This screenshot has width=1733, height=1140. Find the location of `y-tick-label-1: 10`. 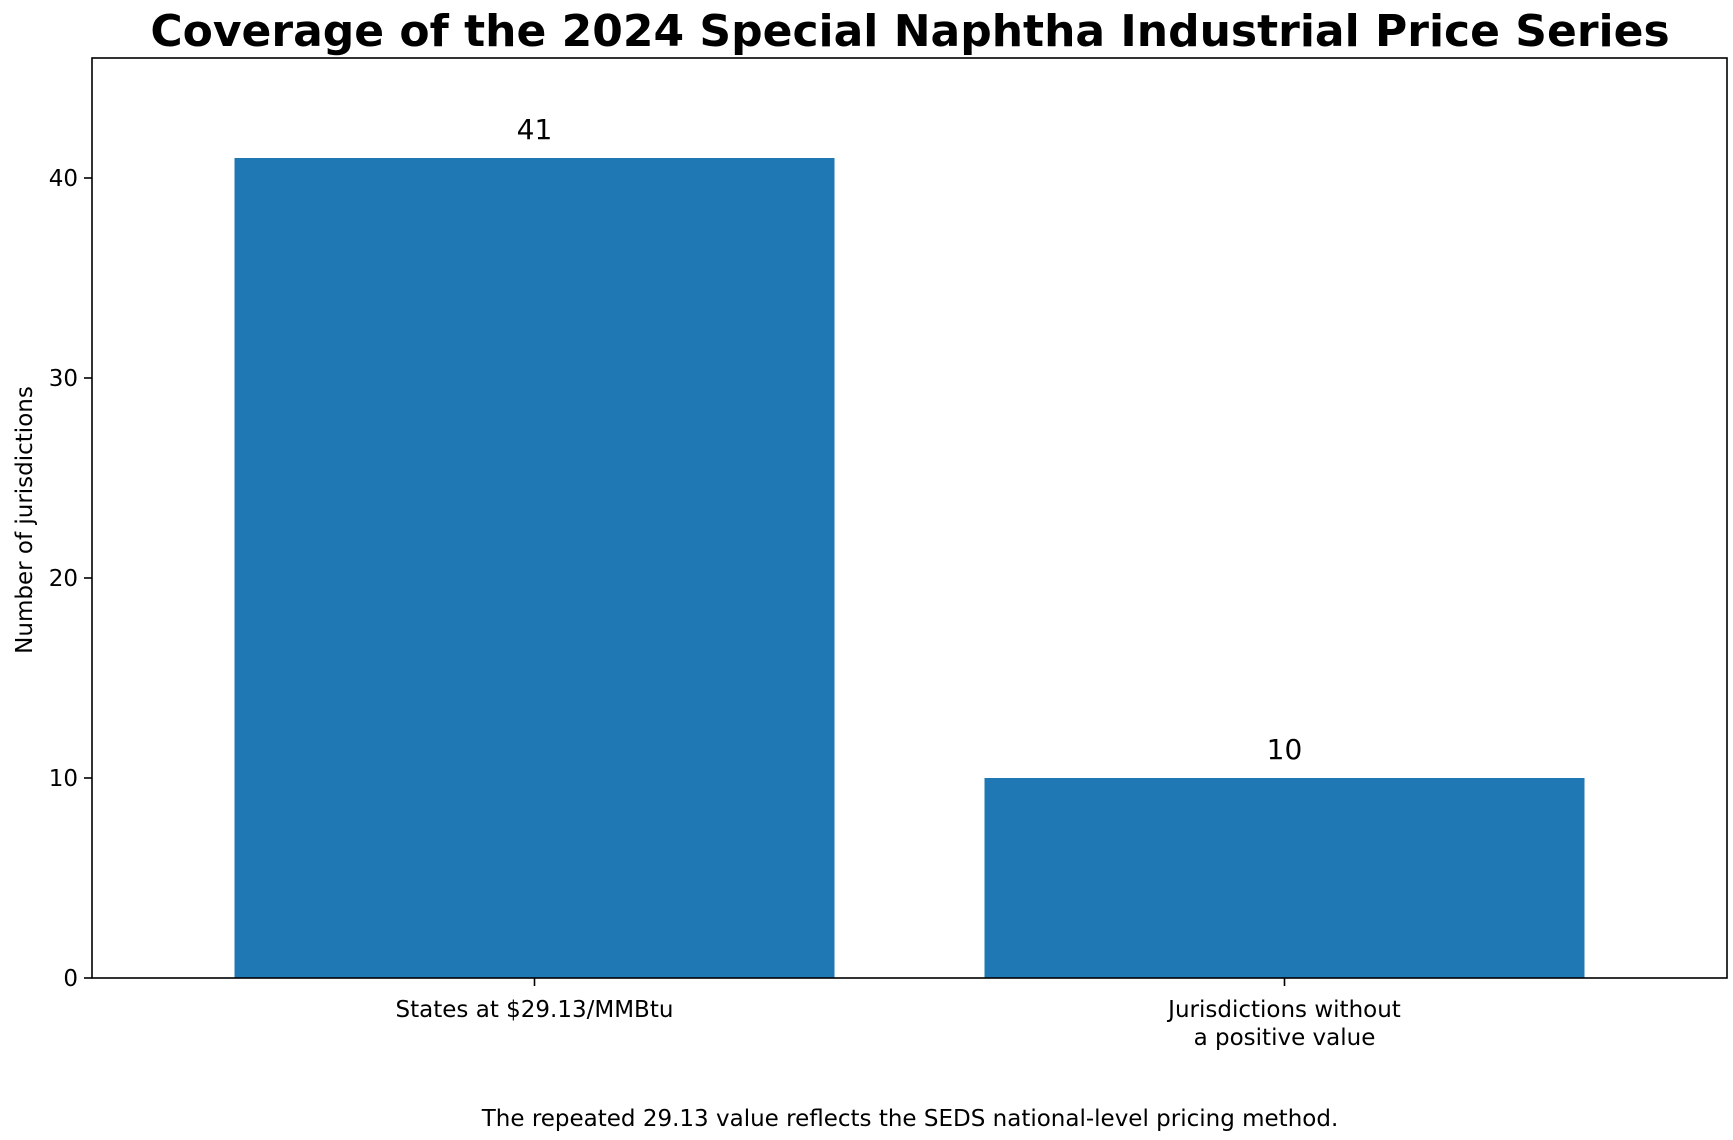

y-tick-label-1: 10 is located at coordinates (63, 779).